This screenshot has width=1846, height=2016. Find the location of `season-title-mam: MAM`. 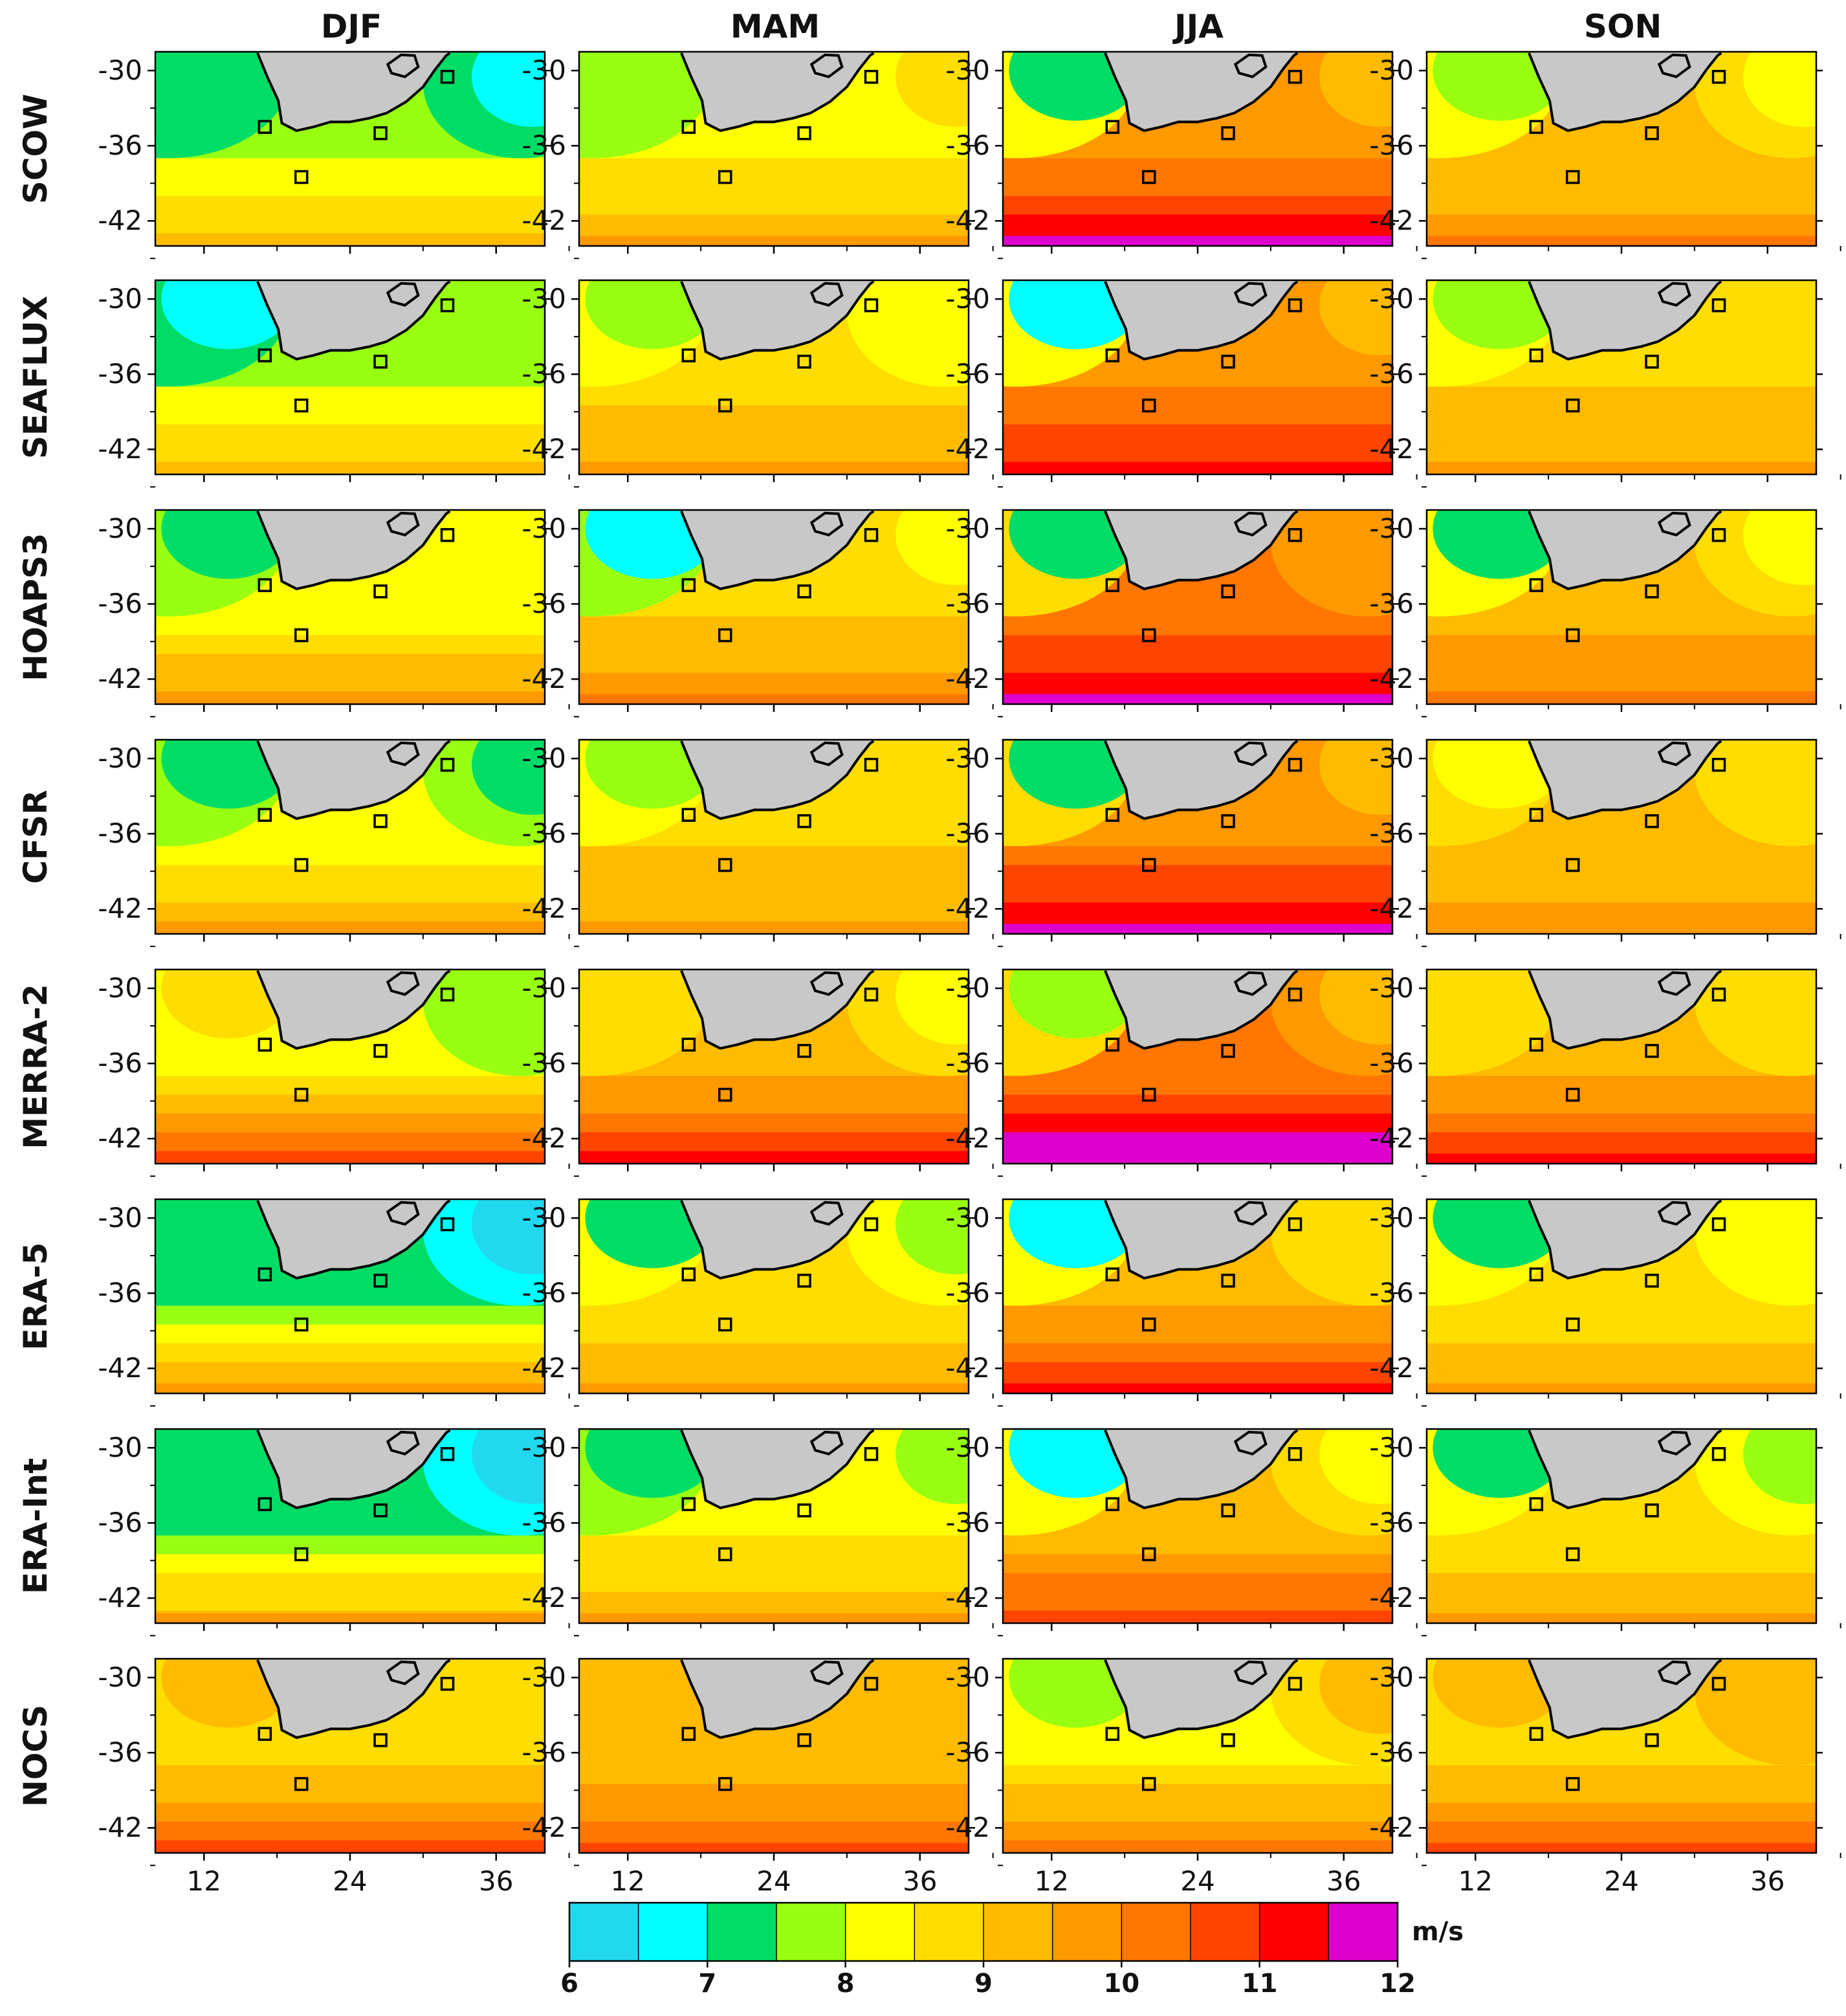

season-title-mam: MAM is located at coordinates (775, 26).